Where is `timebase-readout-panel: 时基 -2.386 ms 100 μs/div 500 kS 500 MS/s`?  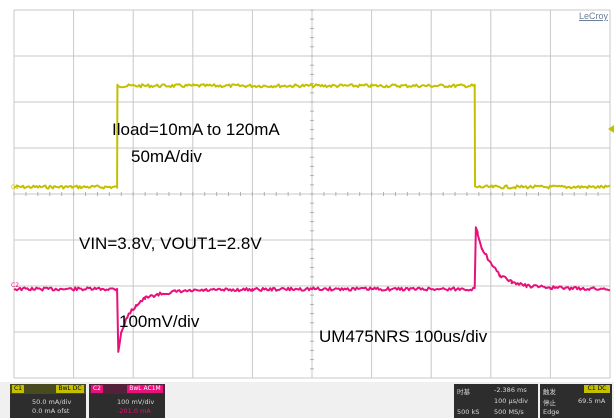
timebase-readout-panel: 时基 -2.386 ms 100 μs/div 500 kS 500 MS/s is located at coordinates (496, 401).